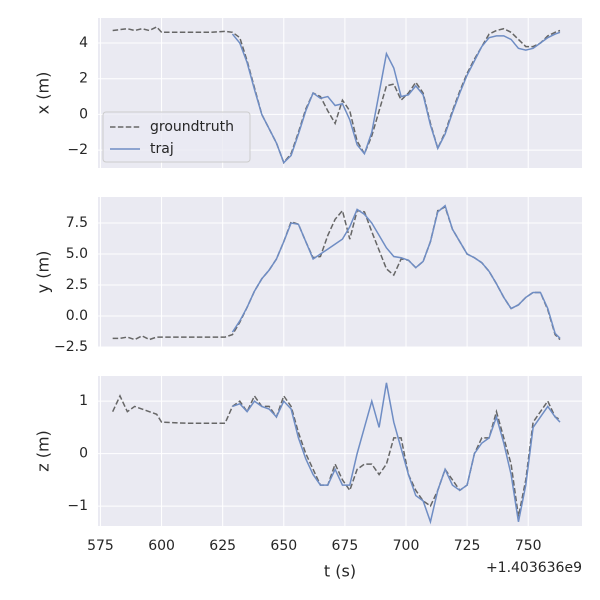  Describe the element at coordinates (83, 401) in the screenshot. I see `y-tick-label: 1` at that location.